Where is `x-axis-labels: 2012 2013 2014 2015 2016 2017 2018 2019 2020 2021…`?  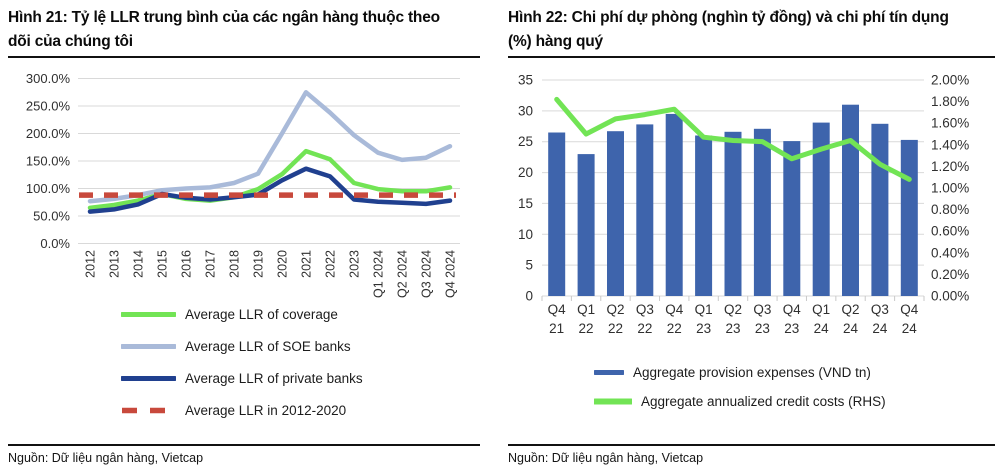 x-axis-labels: 2012 2013 2014 2015 2016 2017 2018 2019 2020 2021… is located at coordinates (271, 274).